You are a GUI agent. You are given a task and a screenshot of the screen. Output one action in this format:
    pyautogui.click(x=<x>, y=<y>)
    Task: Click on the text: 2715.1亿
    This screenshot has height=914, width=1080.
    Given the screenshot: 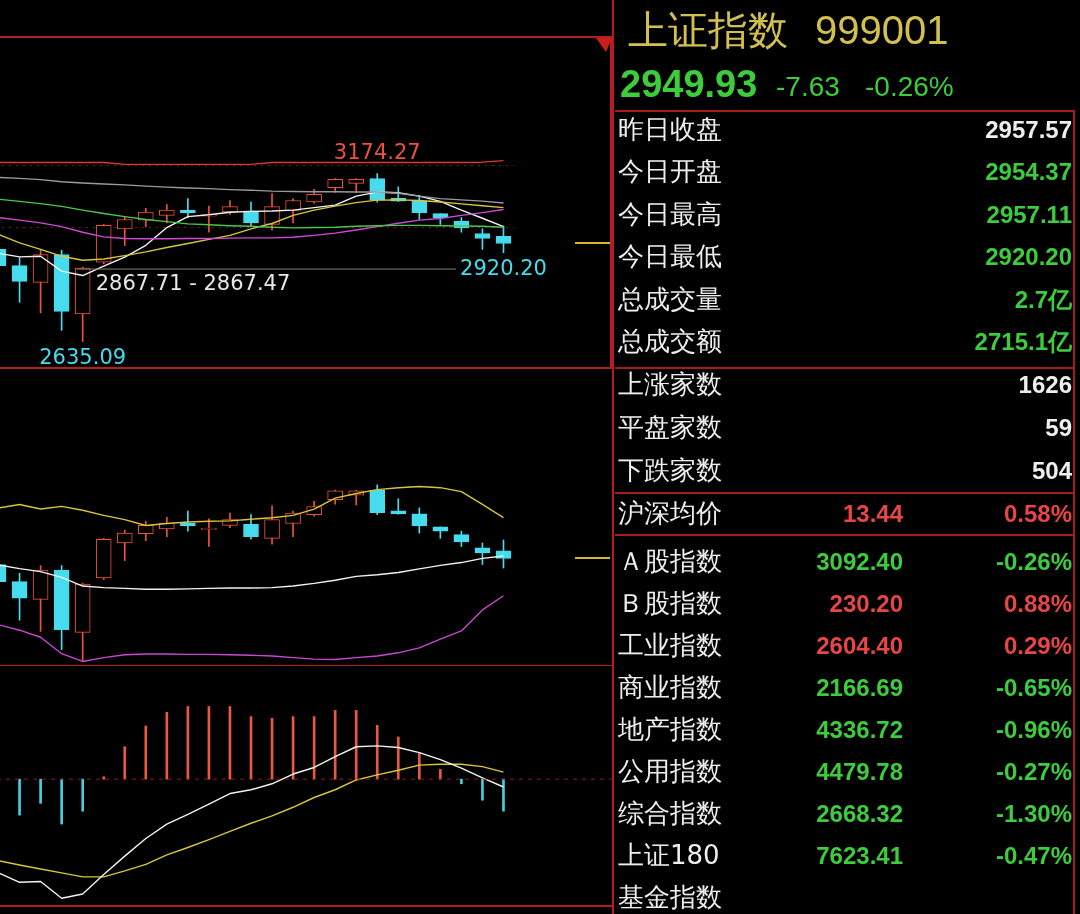 What is the action you would take?
    pyautogui.click(x=1023, y=341)
    